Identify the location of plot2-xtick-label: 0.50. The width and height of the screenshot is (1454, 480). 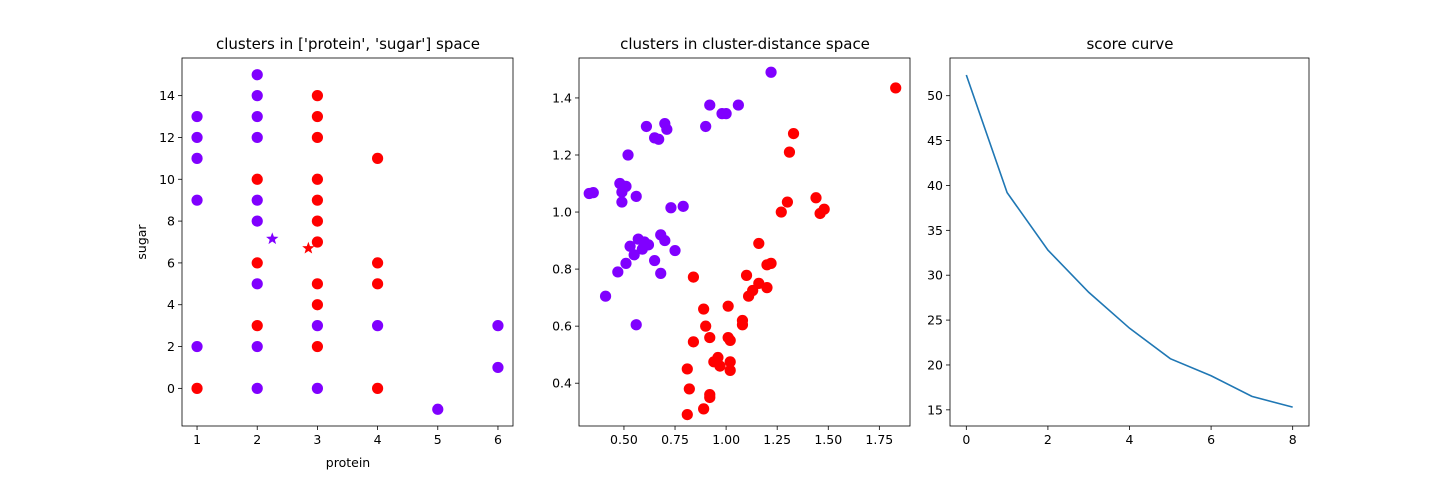
(624, 439).